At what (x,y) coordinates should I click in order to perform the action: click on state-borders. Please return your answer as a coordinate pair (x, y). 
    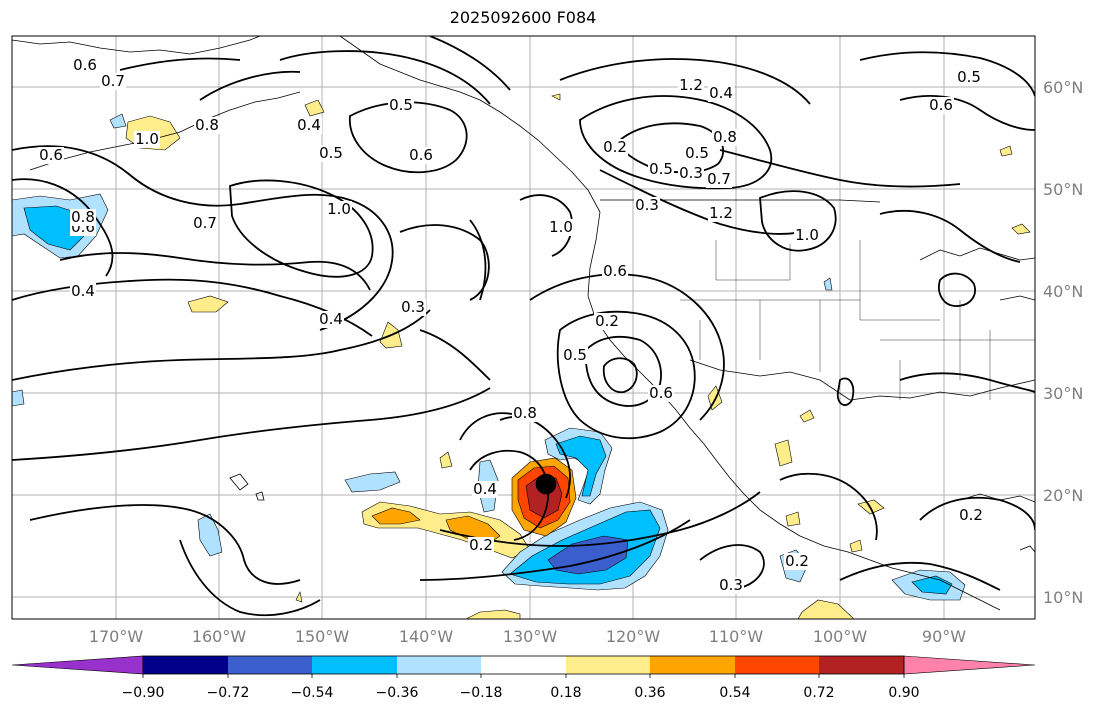
    Looking at the image, I should click on (857, 320).